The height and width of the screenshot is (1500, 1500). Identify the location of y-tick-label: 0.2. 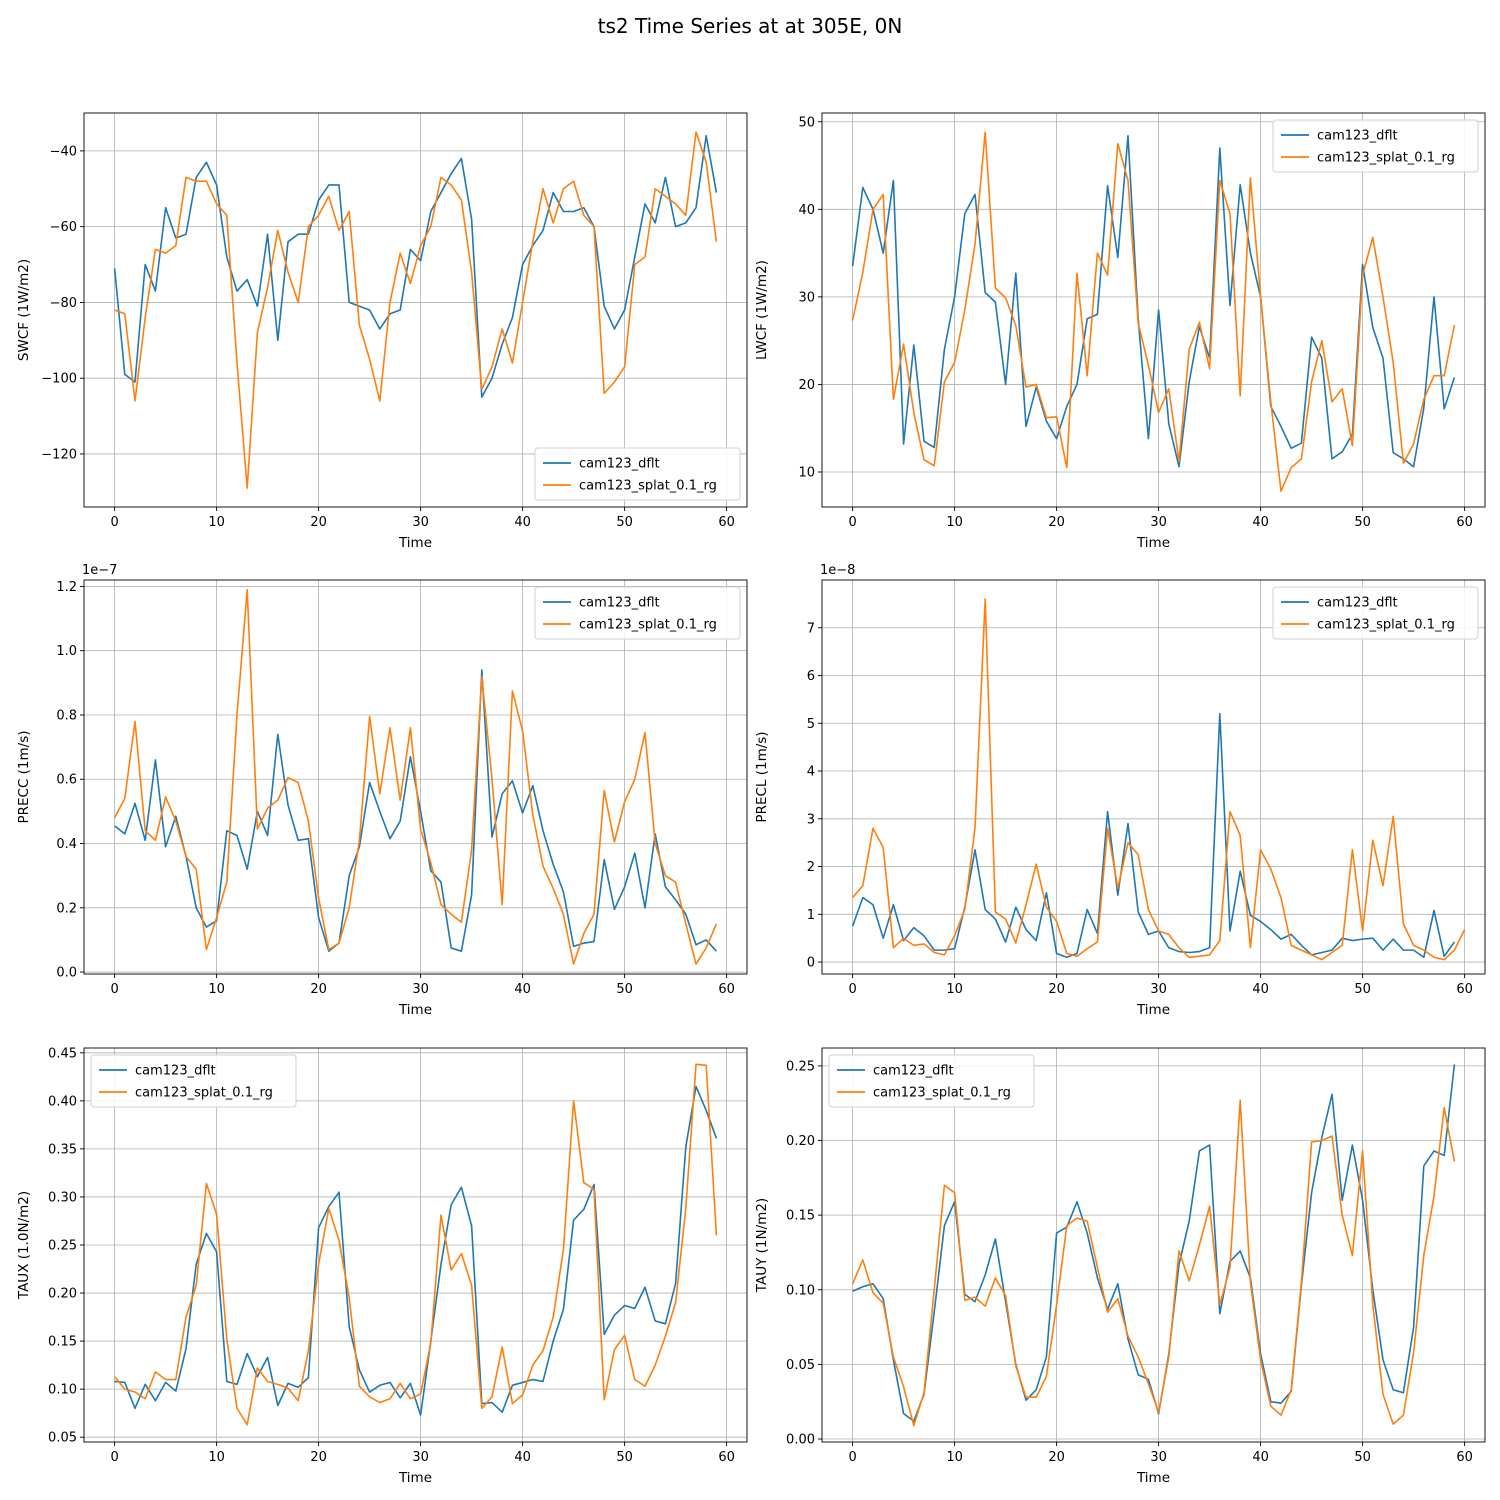
(66, 908).